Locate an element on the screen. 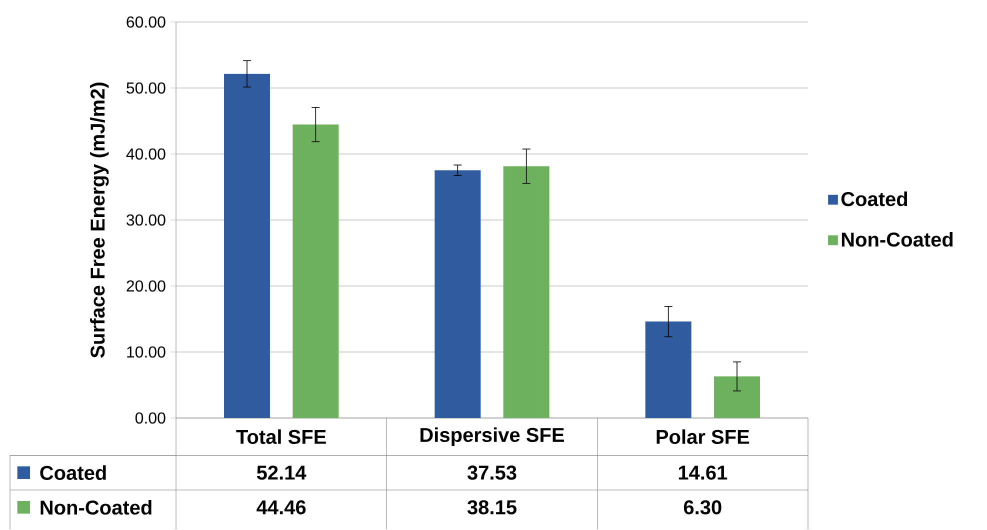 This screenshot has width=987, height=530. x-tick-label: Polar SFE is located at coordinates (703, 436).